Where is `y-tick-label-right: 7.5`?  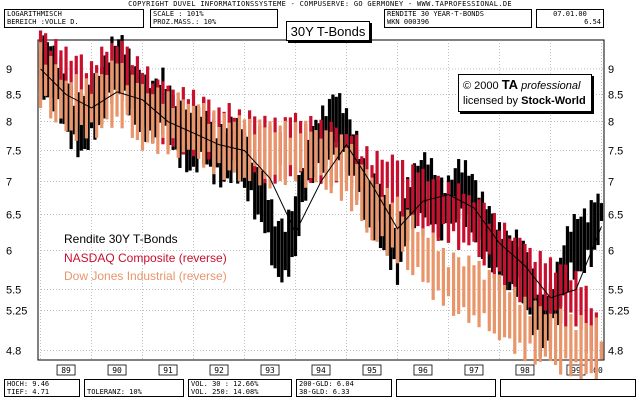
y-tick-label-right: 7.5 is located at coordinates (615, 152).